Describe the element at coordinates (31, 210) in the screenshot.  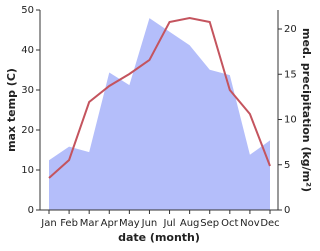
I see `y-tick-label: 0` at that location.